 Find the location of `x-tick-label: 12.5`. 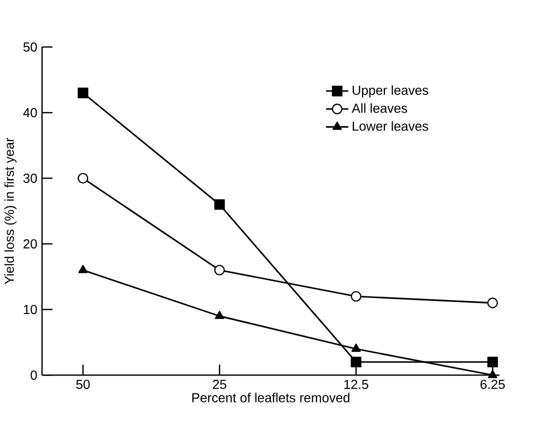

x-tick-label: 12.5 is located at coordinates (356, 385).